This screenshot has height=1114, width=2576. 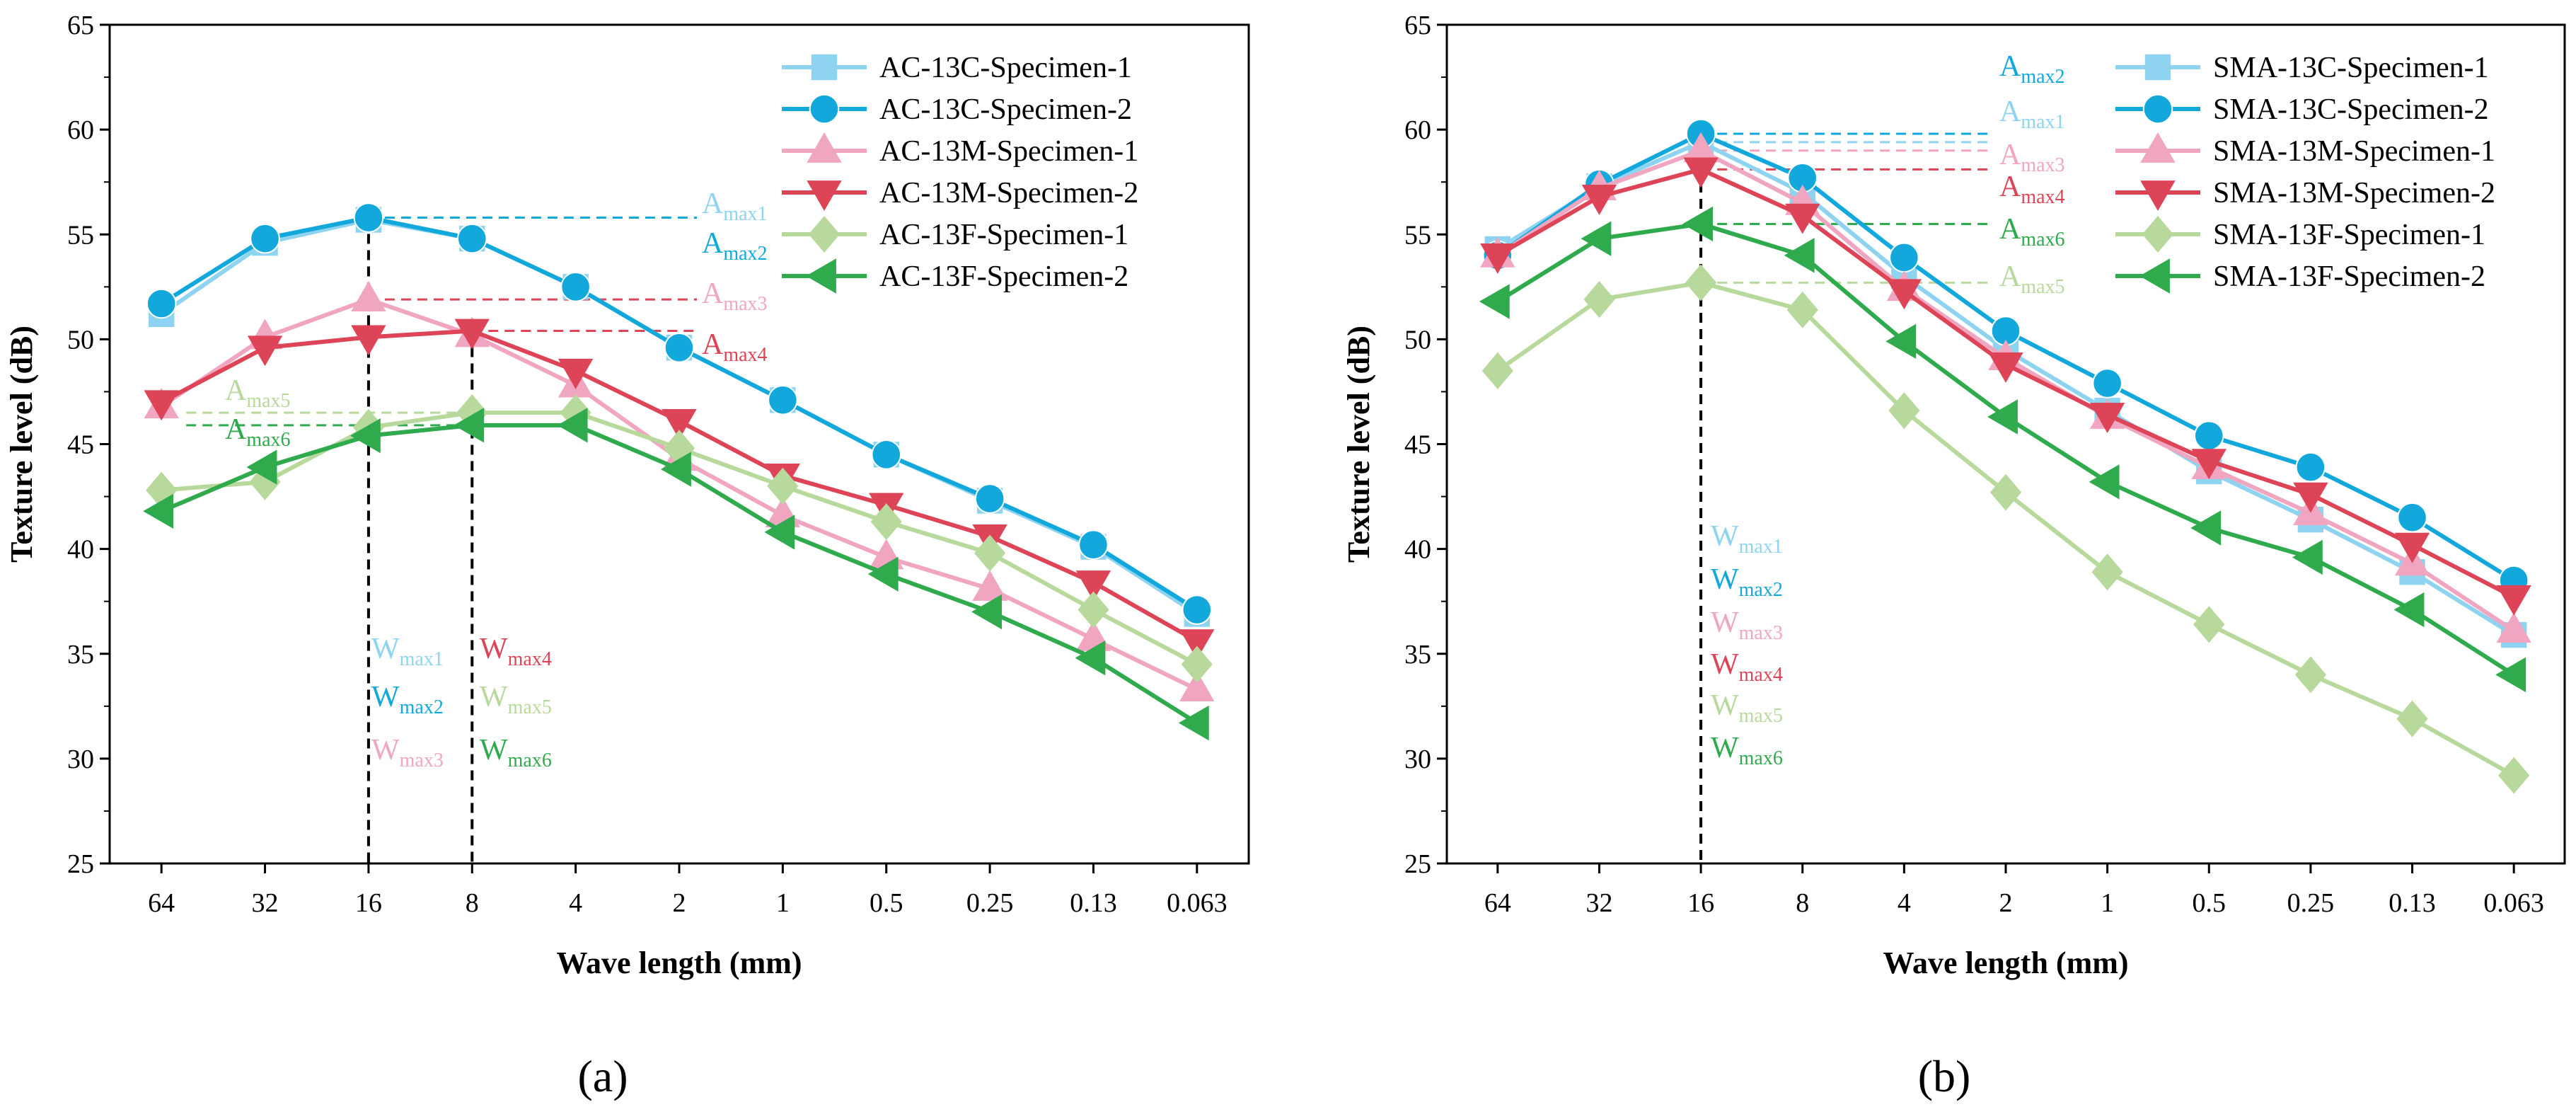 What do you see at coordinates (407, 651) in the screenshot?
I see `annotation-wmax1: Wmax1` at bounding box center [407, 651].